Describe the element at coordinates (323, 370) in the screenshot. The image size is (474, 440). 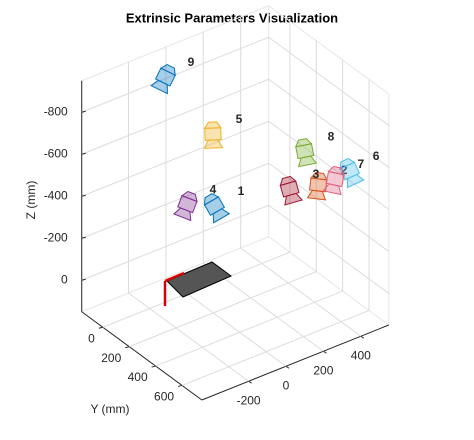
I see `x-tick-label: 200` at that location.